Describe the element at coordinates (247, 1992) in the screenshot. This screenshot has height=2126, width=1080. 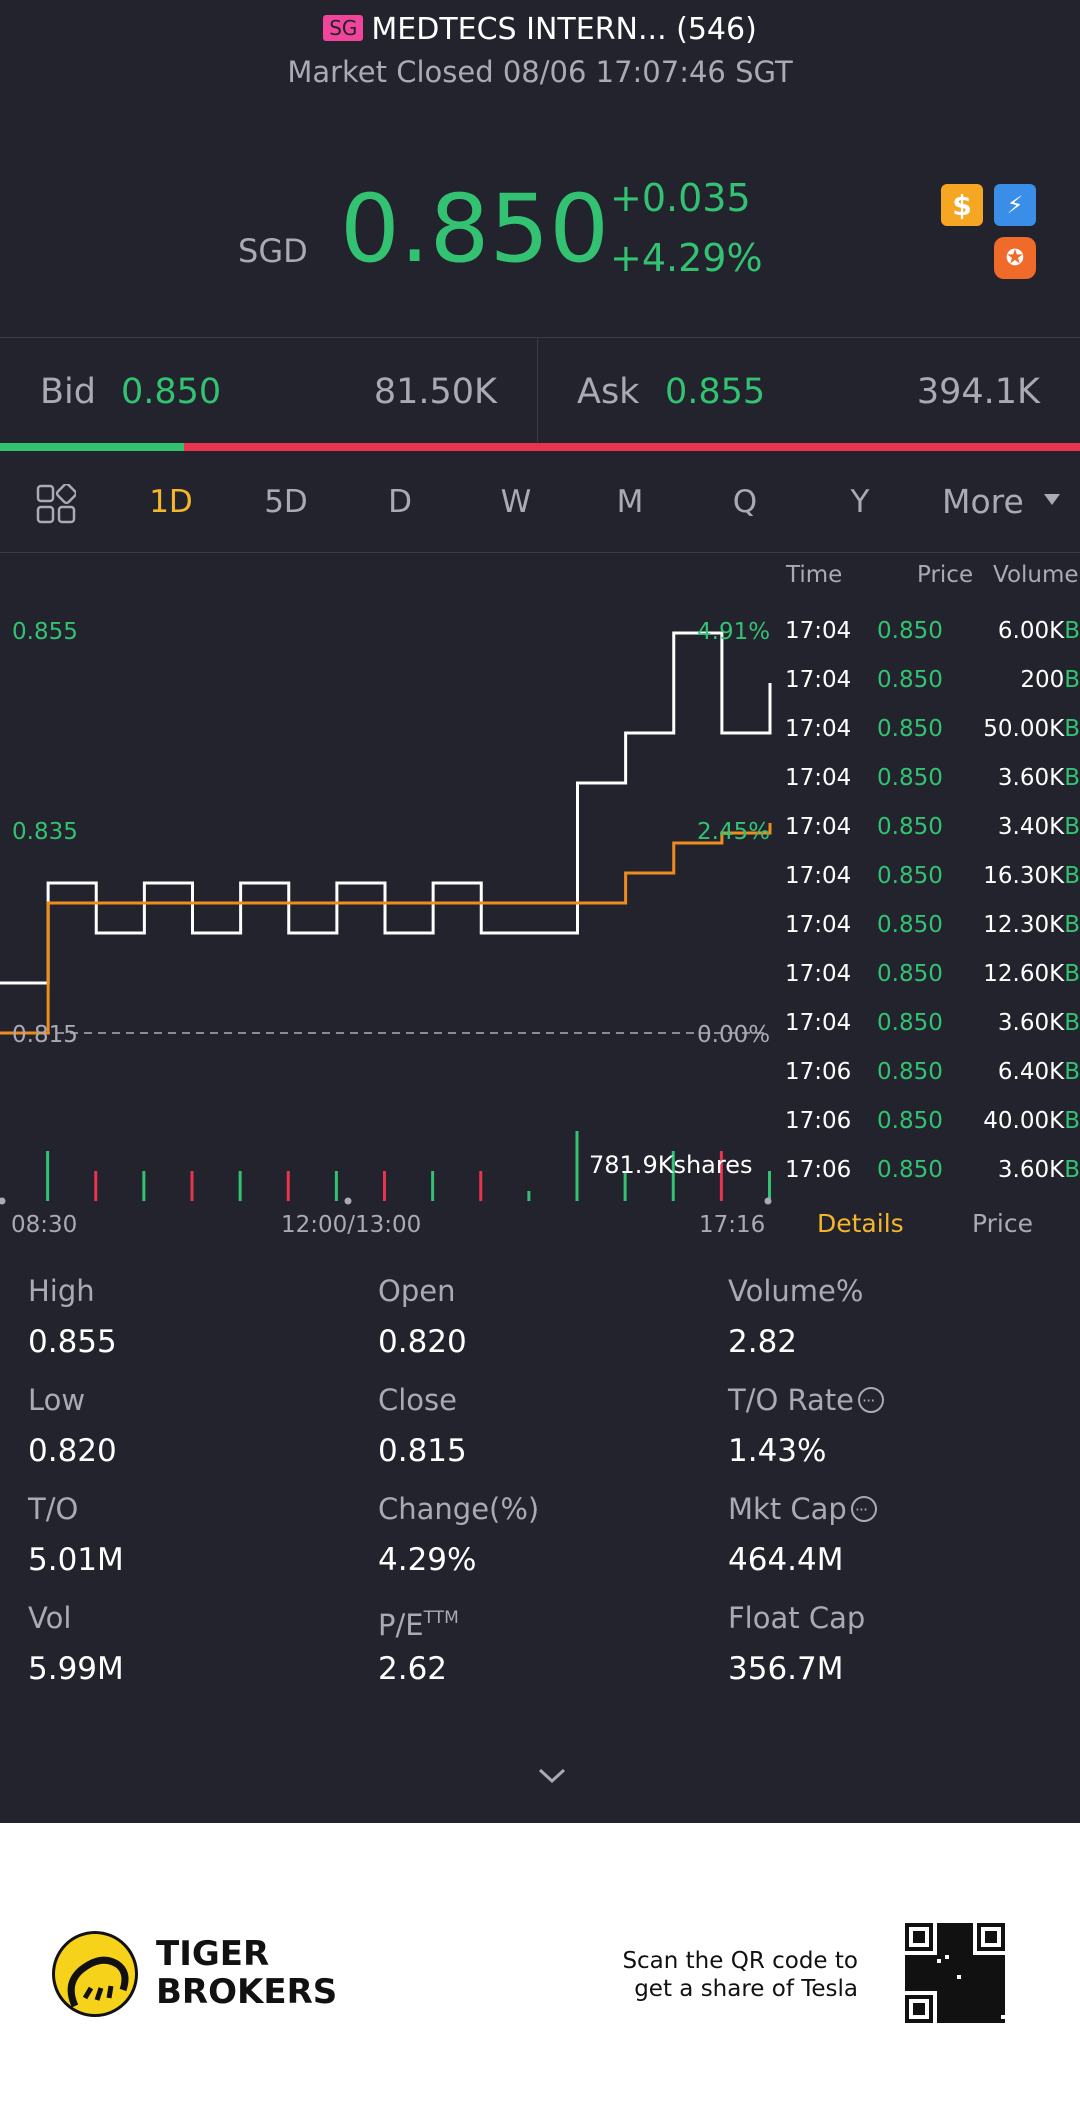
I see `brand-line-2: BROKERS` at that location.